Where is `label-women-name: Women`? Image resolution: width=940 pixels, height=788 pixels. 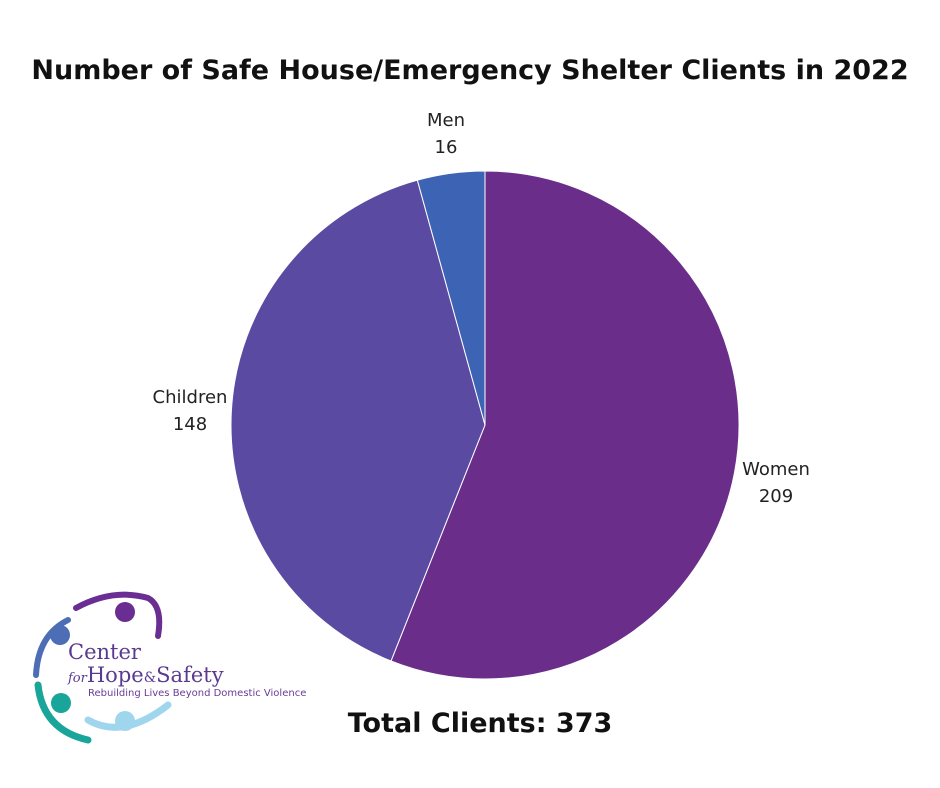 label-women-name: Women is located at coordinates (776, 469).